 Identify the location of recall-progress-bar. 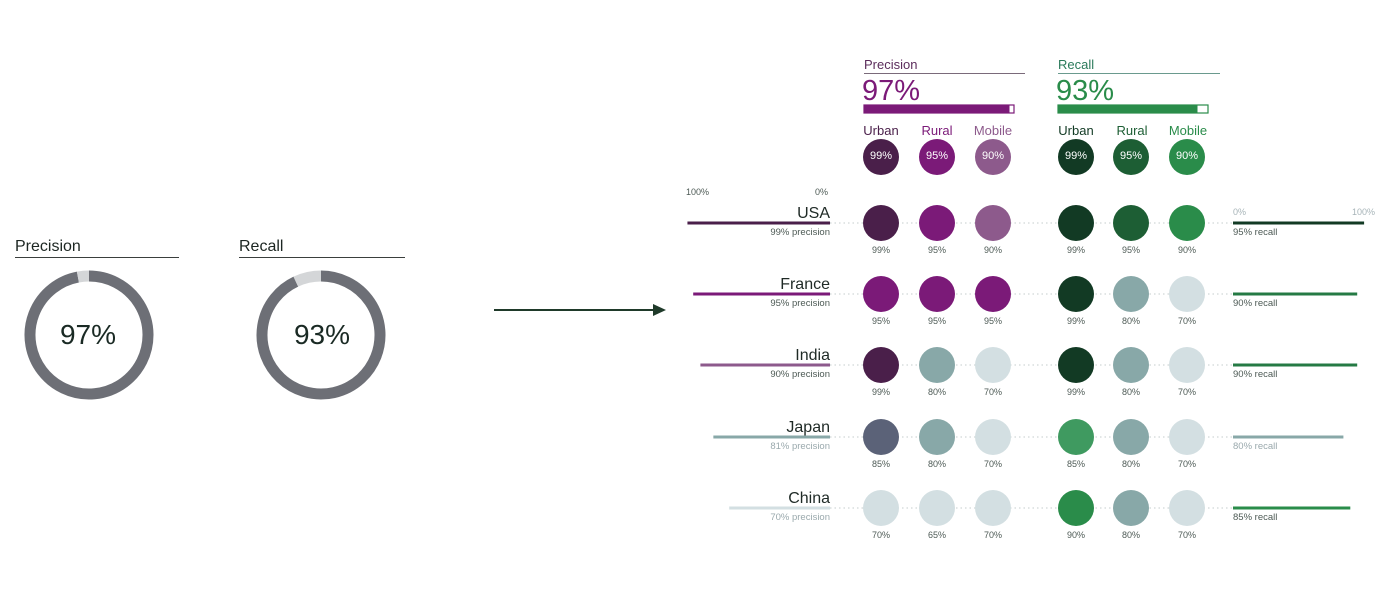
(1133, 109).